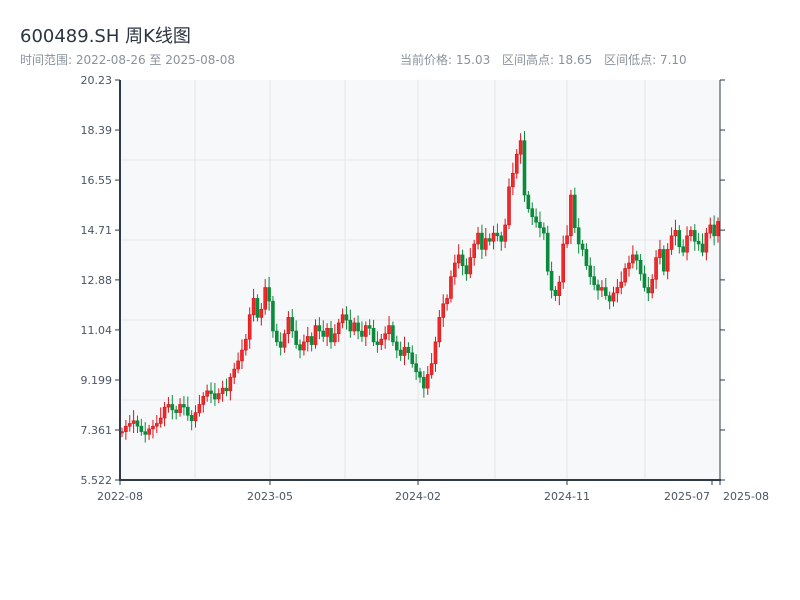 The width and height of the screenshot is (800, 600). Describe the element at coordinates (445, 60) in the screenshot. I see `current-price: 当前价格: 15.03` at that location.